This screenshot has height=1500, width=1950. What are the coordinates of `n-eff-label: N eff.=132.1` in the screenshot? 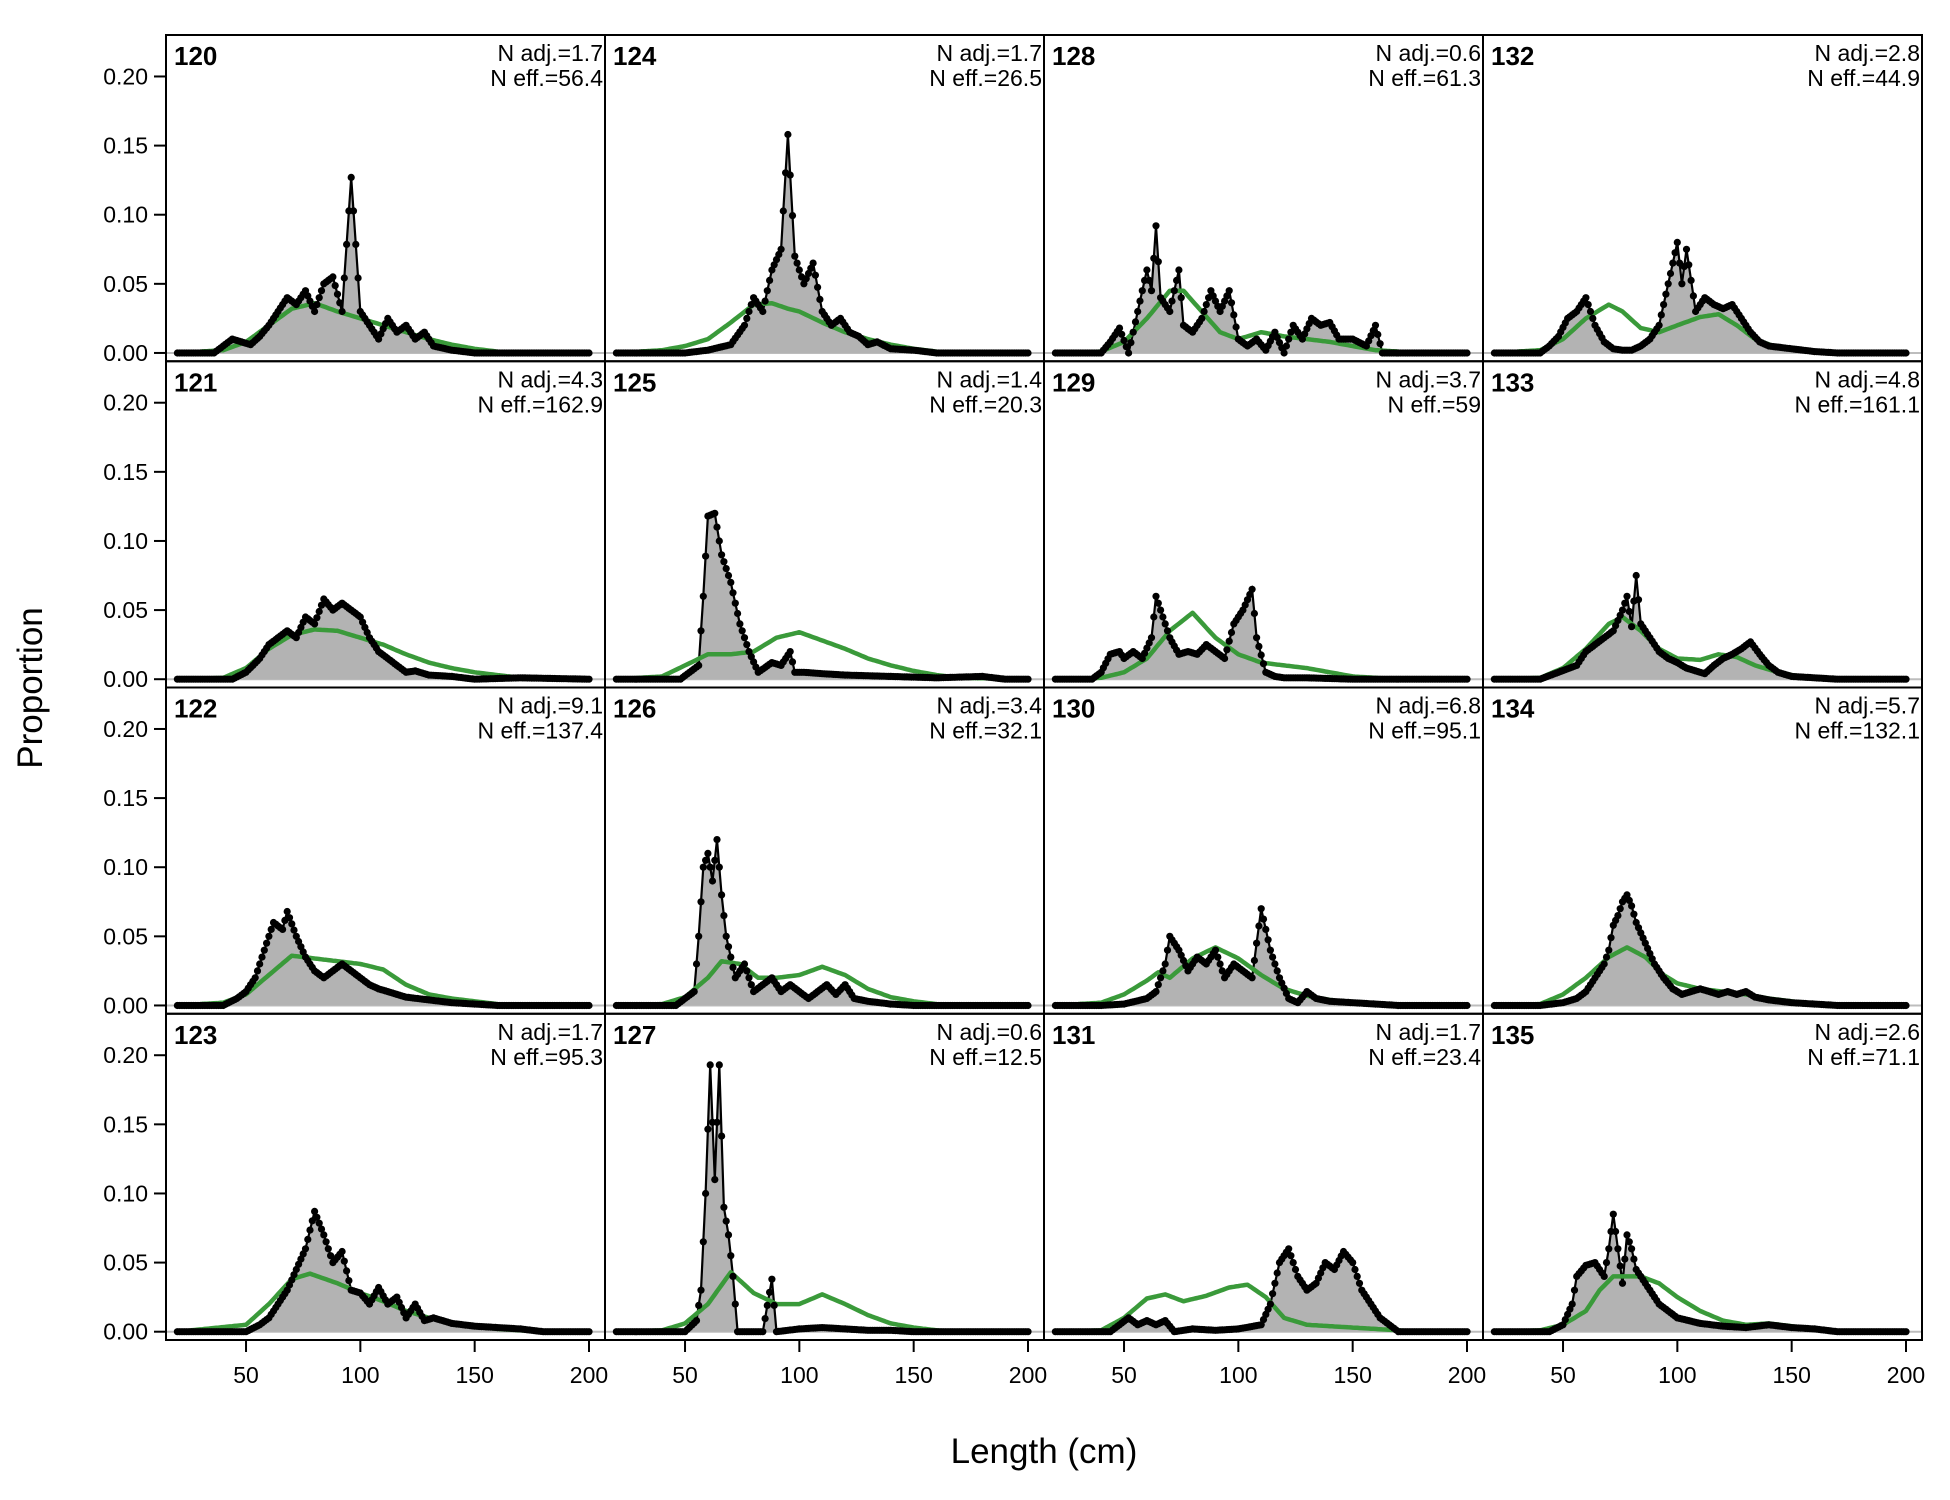 It's located at (1857, 731).